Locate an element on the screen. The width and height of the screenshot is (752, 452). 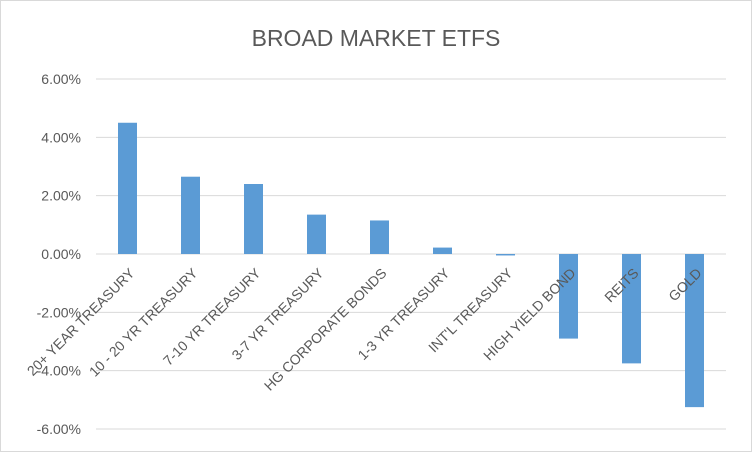
y-tick-label: 2.00% is located at coordinates (61, 196).